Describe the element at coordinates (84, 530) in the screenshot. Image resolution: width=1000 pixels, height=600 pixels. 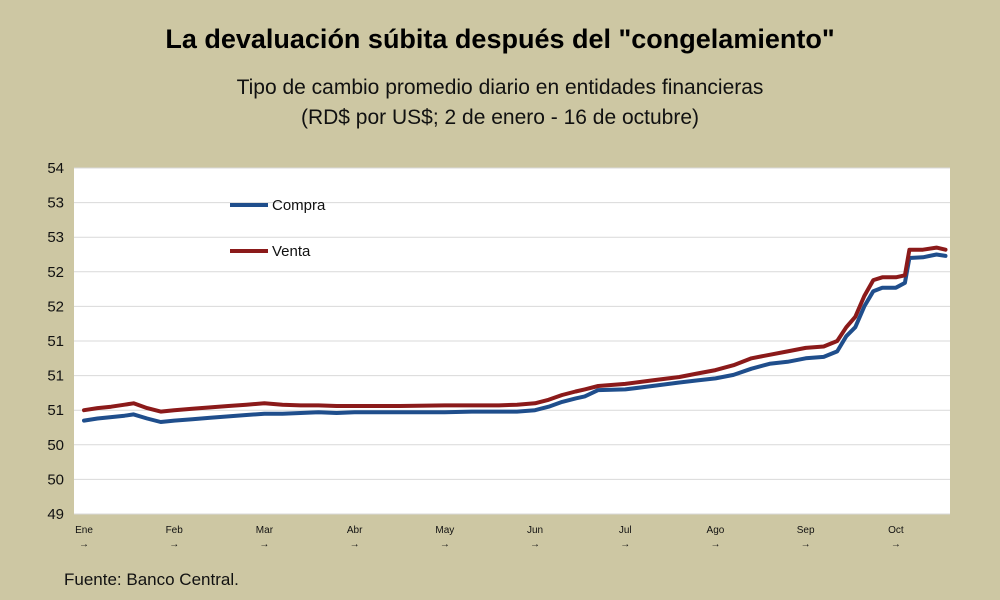
I see `x-tick-label: Ene` at that location.